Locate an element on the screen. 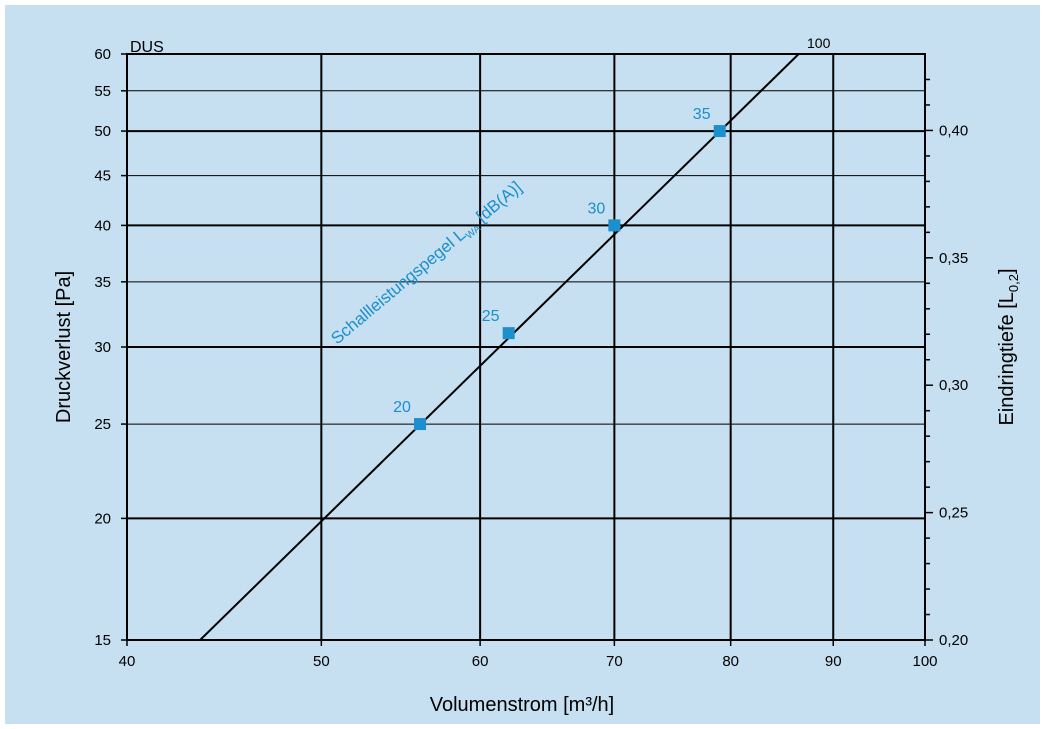 The width and height of the screenshot is (1045, 729). marker-label: 20 is located at coordinates (402, 407).